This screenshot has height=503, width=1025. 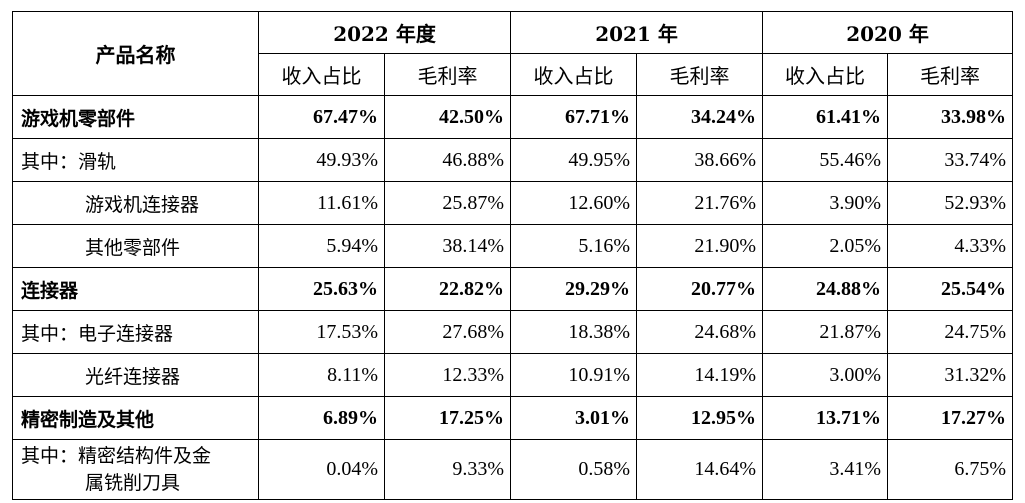 What do you see at coordinates (825, 246) in the screenshot?
I see `cell-value: 2.05%` at bounding box center [825, 246].